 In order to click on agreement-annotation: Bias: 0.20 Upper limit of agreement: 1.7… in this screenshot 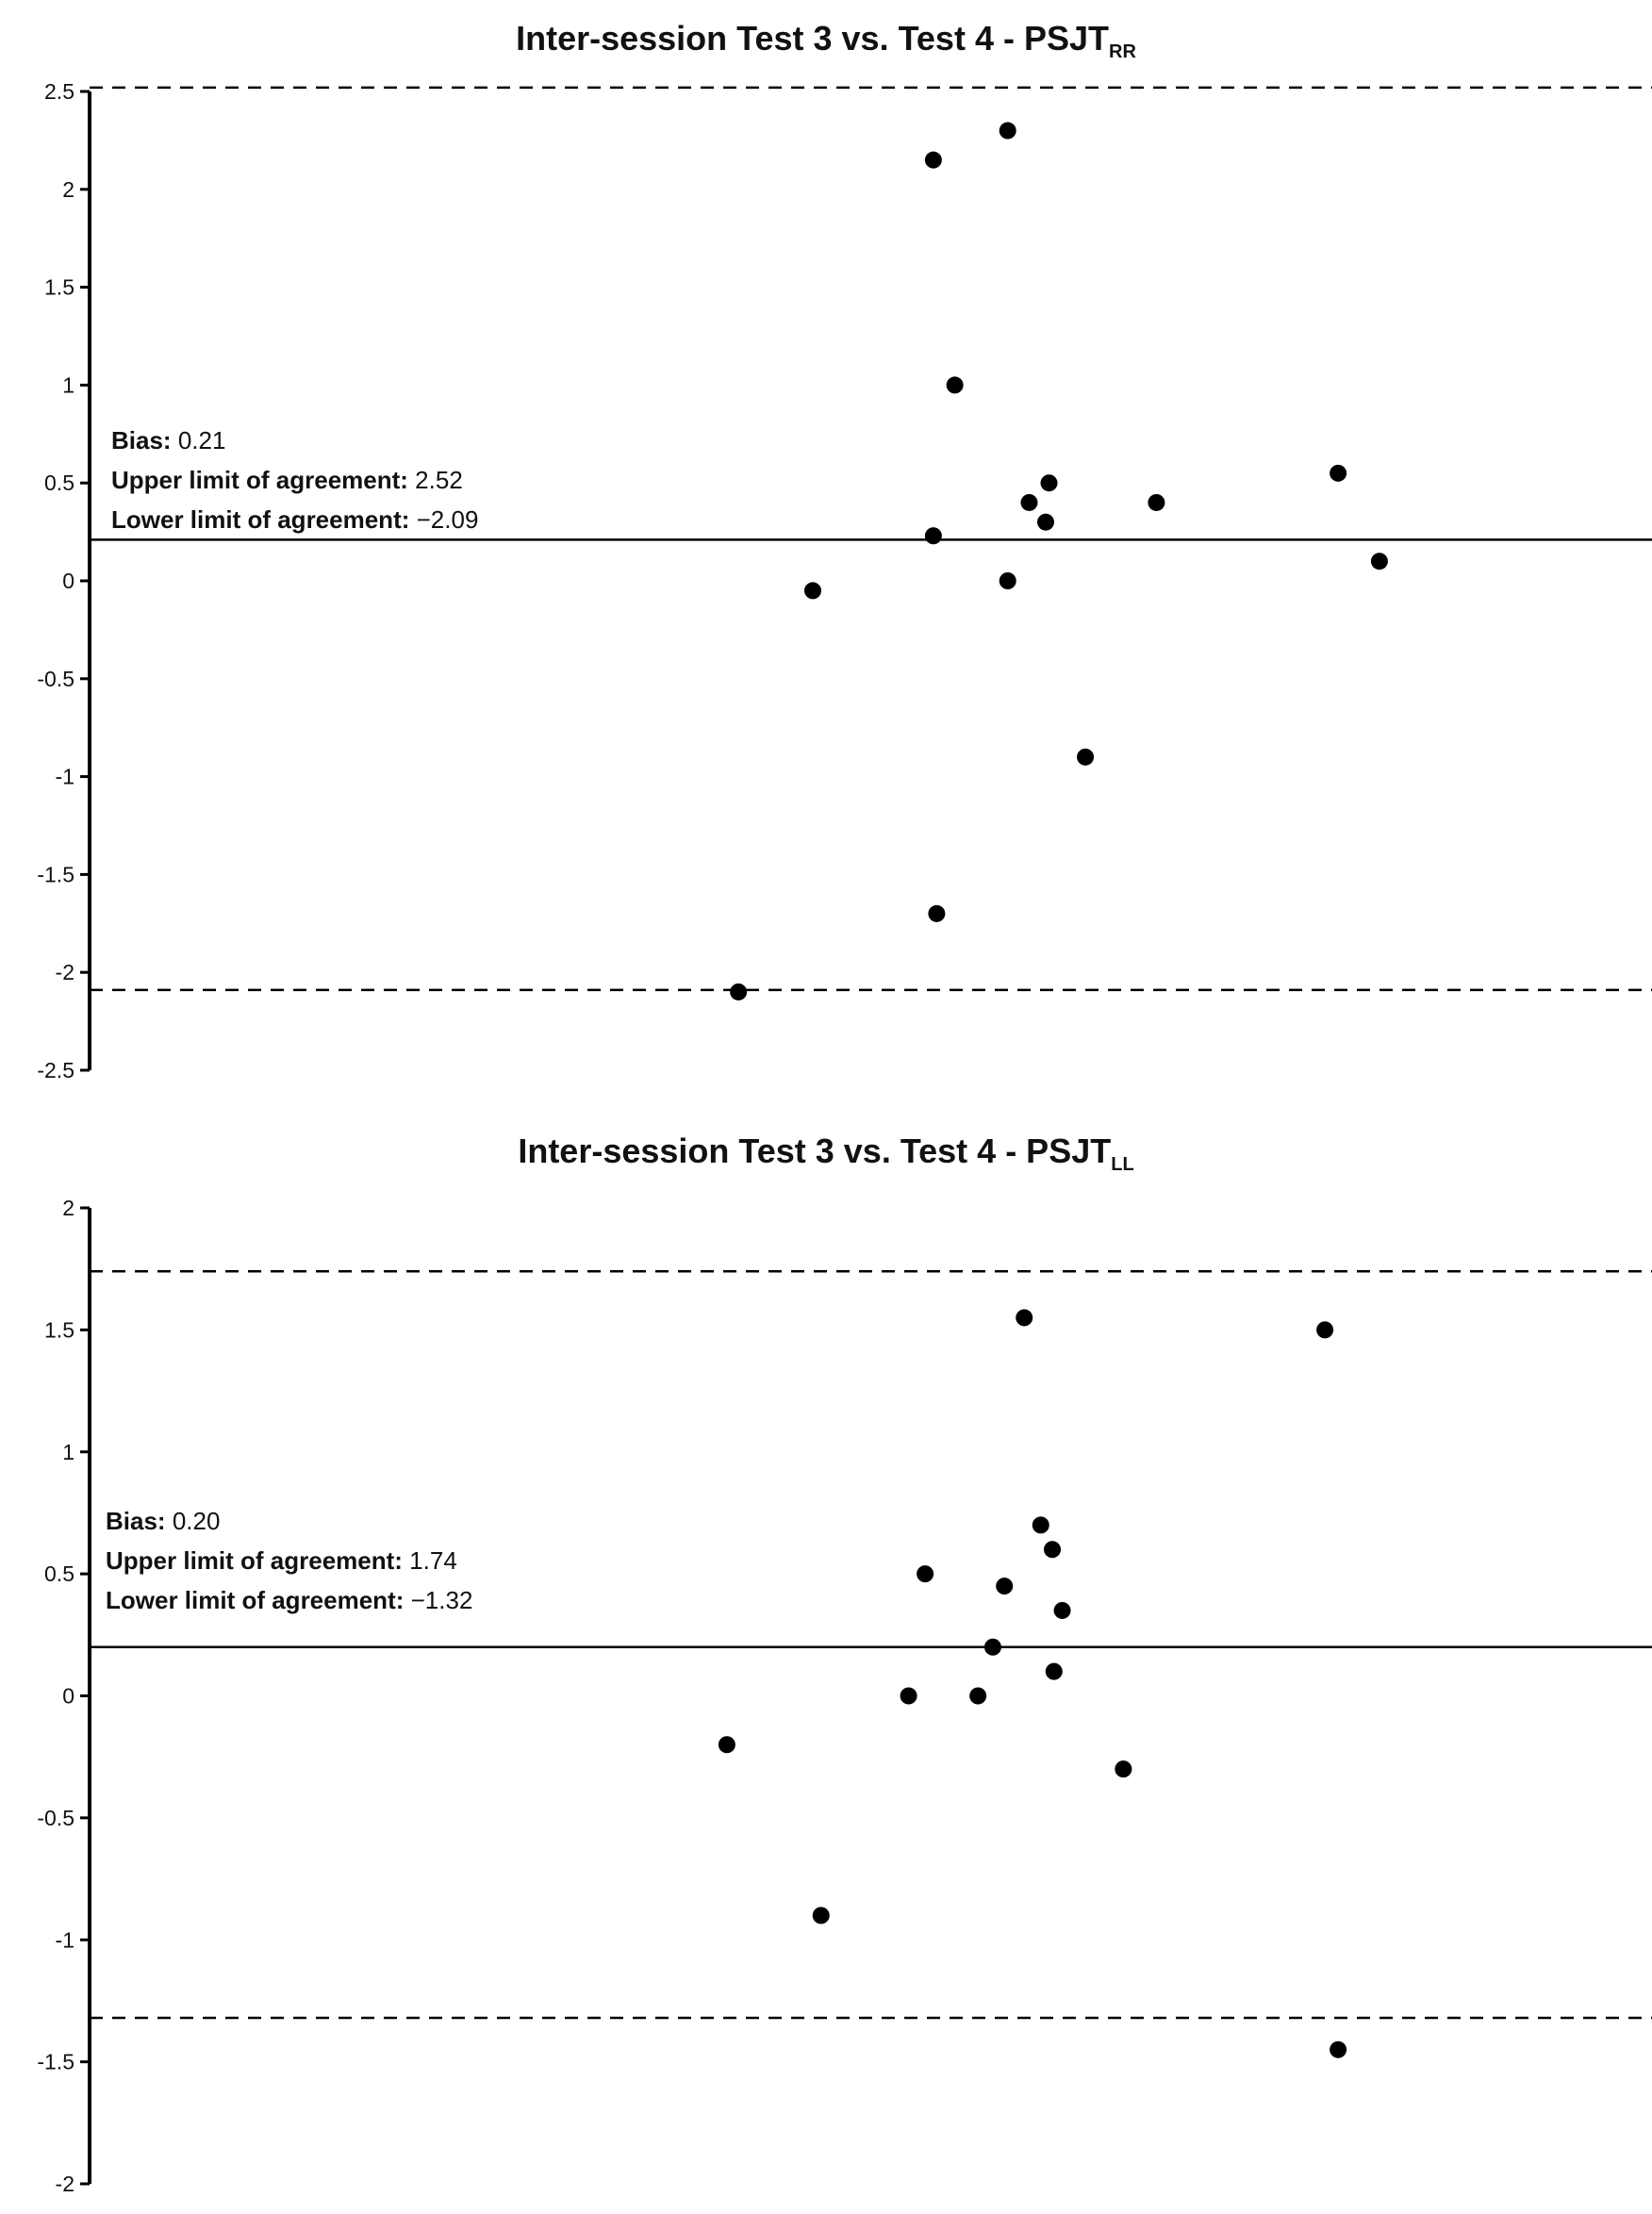, I will do `click(289, 1560)`.